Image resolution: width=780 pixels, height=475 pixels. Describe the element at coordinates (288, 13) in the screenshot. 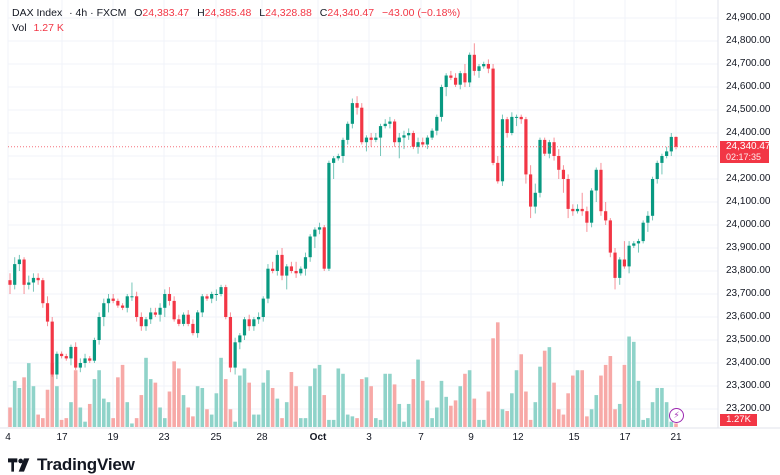

I see `low-value: 24,328.88` at that location.